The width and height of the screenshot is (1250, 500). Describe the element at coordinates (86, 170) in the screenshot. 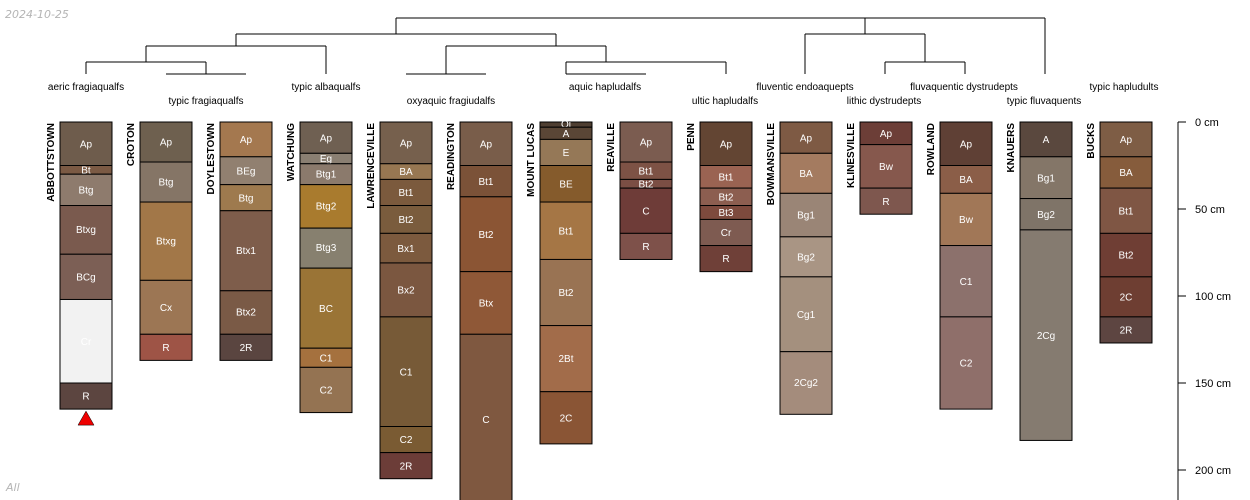

I see `horizon-label: Bt` at that location.